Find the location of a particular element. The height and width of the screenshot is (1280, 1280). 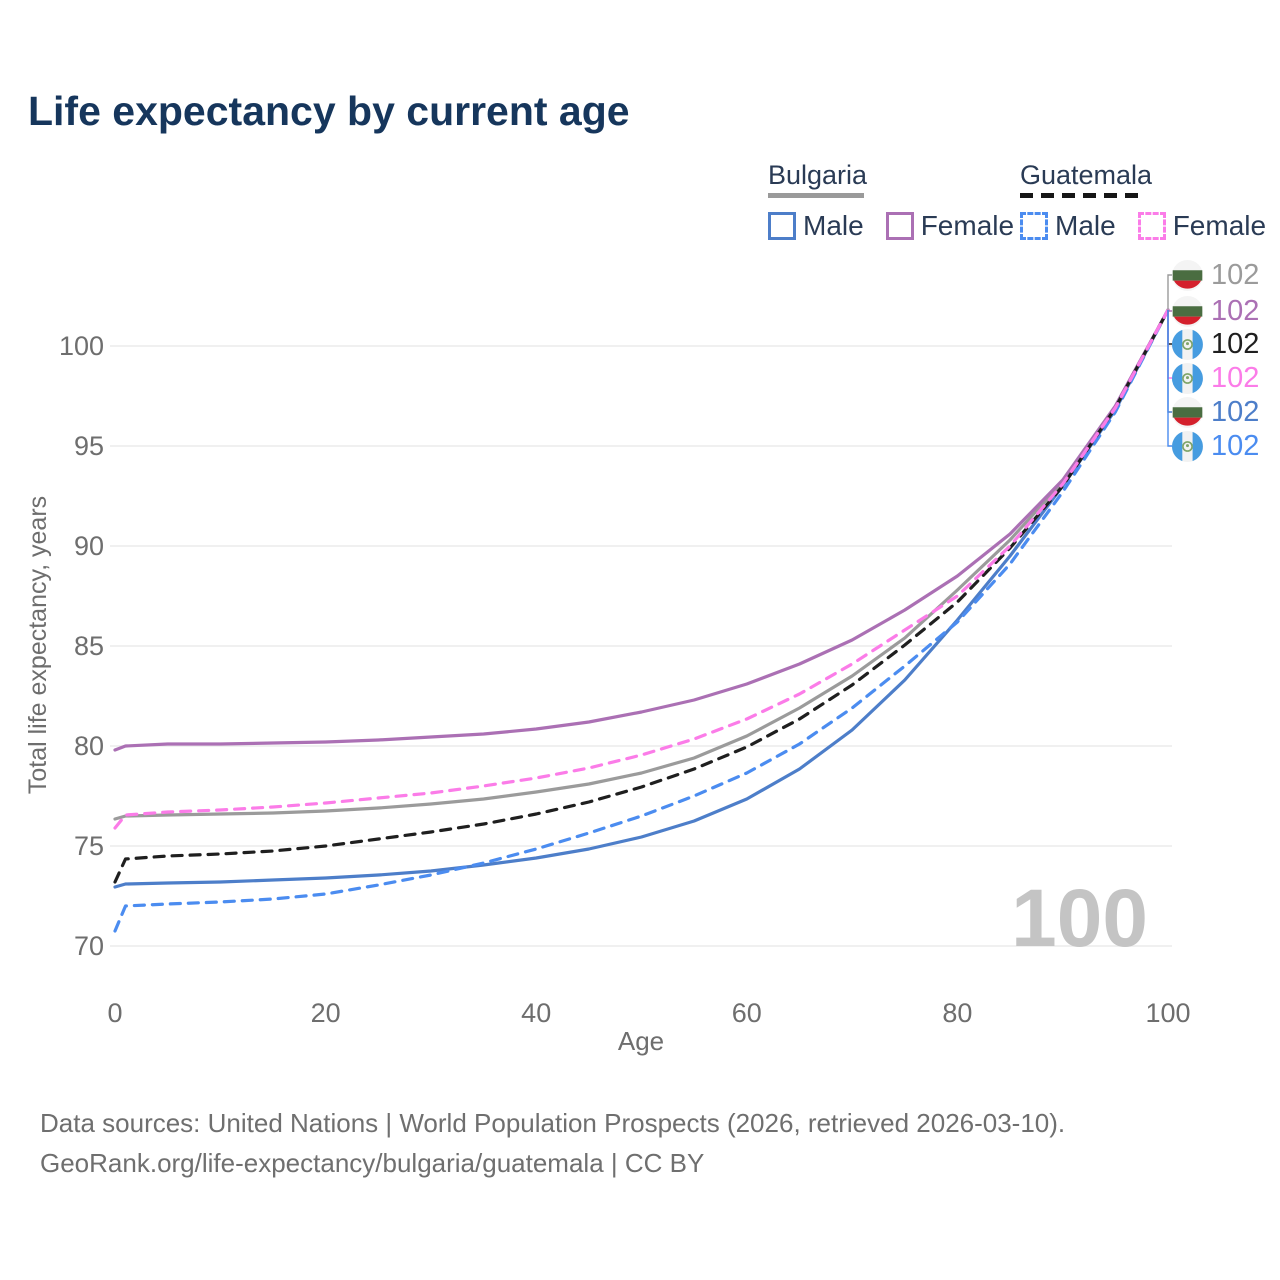

legend-item-bulgaria-male: Male is located at coordinates (816, 226).